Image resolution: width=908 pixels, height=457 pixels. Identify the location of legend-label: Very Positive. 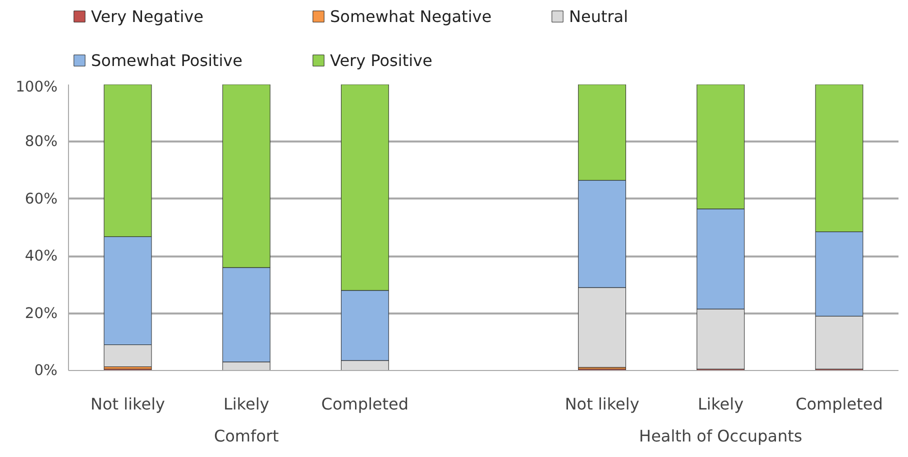
(382, 61).